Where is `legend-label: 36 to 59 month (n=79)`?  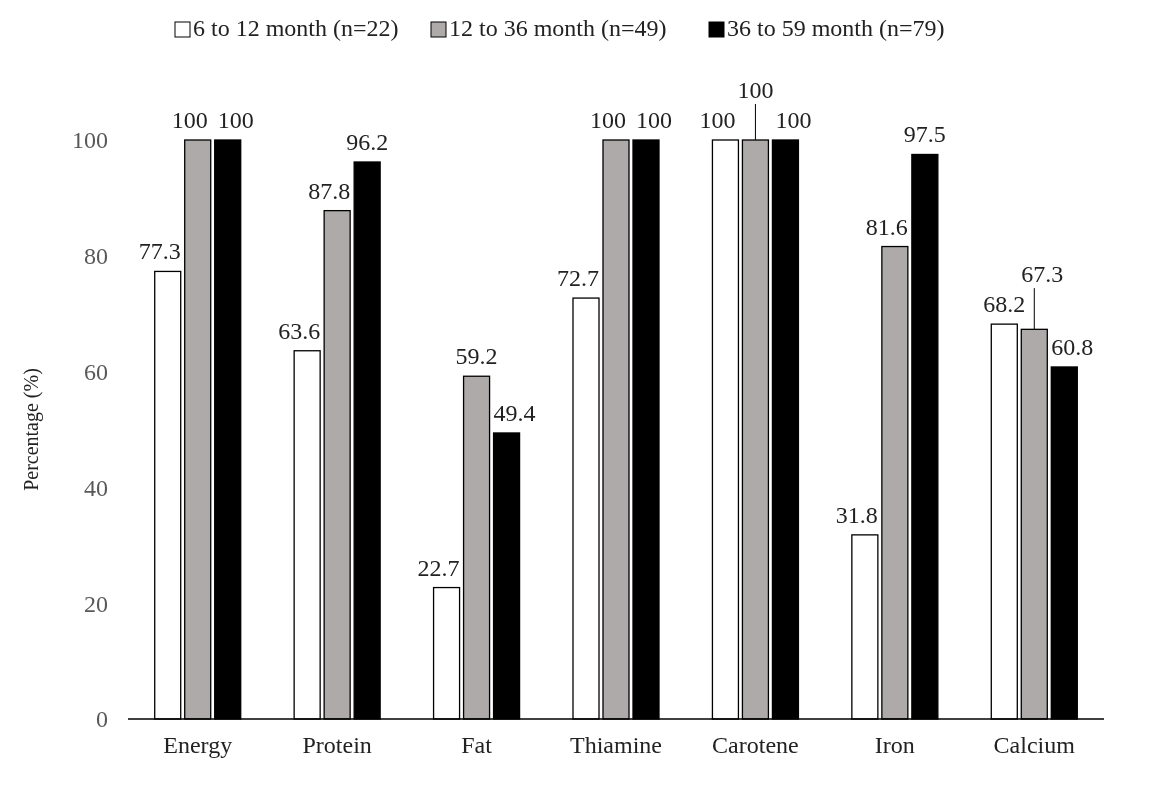 legend-label: 36 to 59 month (n=79) is located at coordinates (836, 28).